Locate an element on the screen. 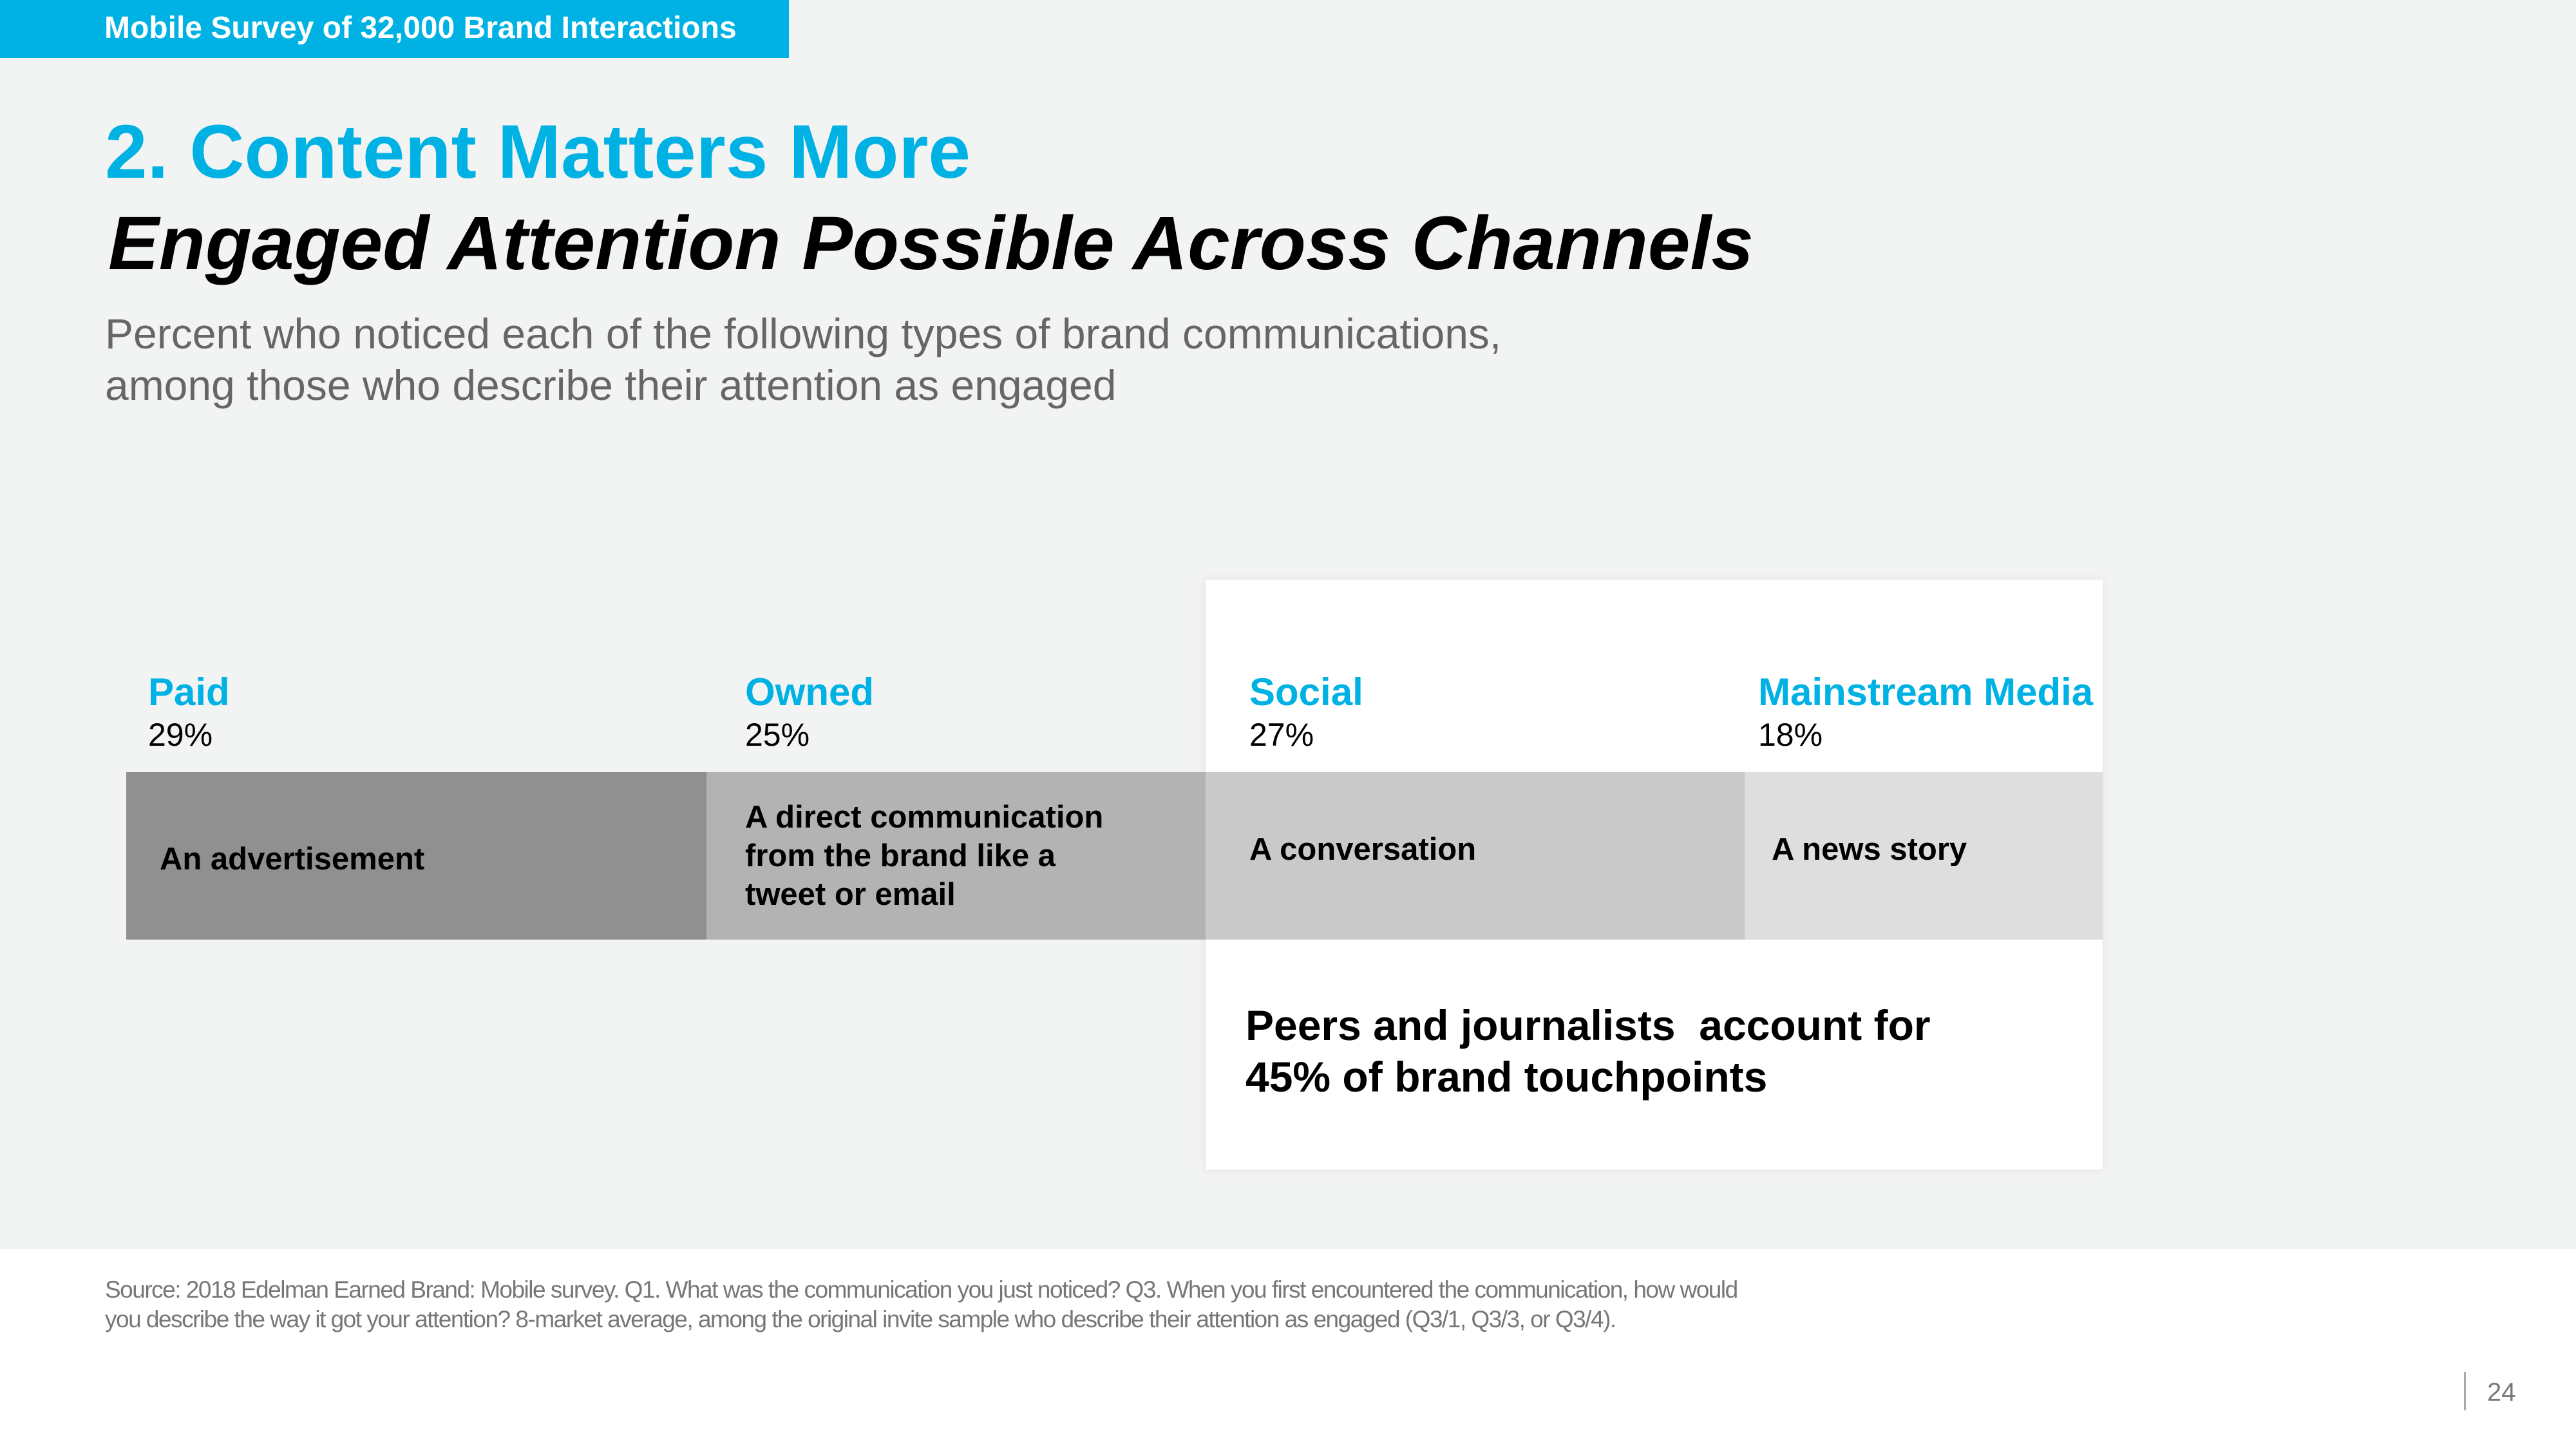 This screenshot has width=2576, height=1449. segment-paid: An advertisement is located at coordinates (416, 856).